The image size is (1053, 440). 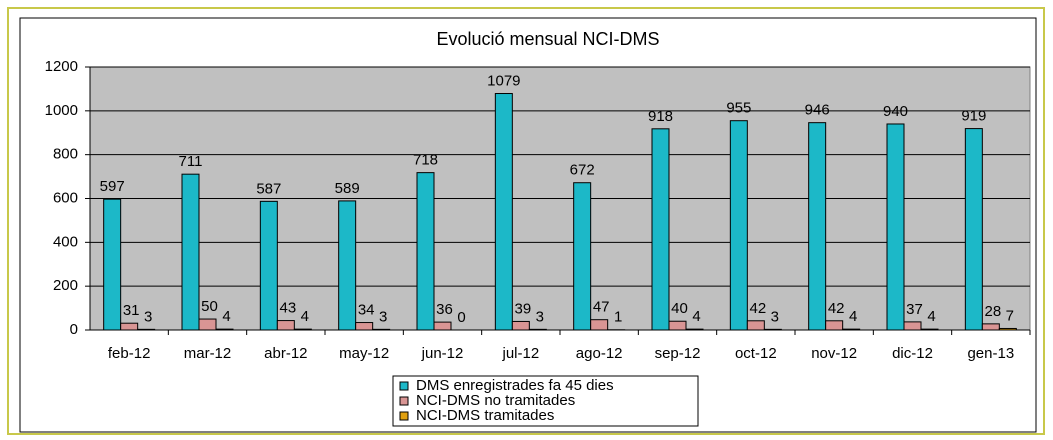 What do you see at coordinates (738, 108) in the screenshot?
I see `value-label: 955` at bounding box center [738, 108].